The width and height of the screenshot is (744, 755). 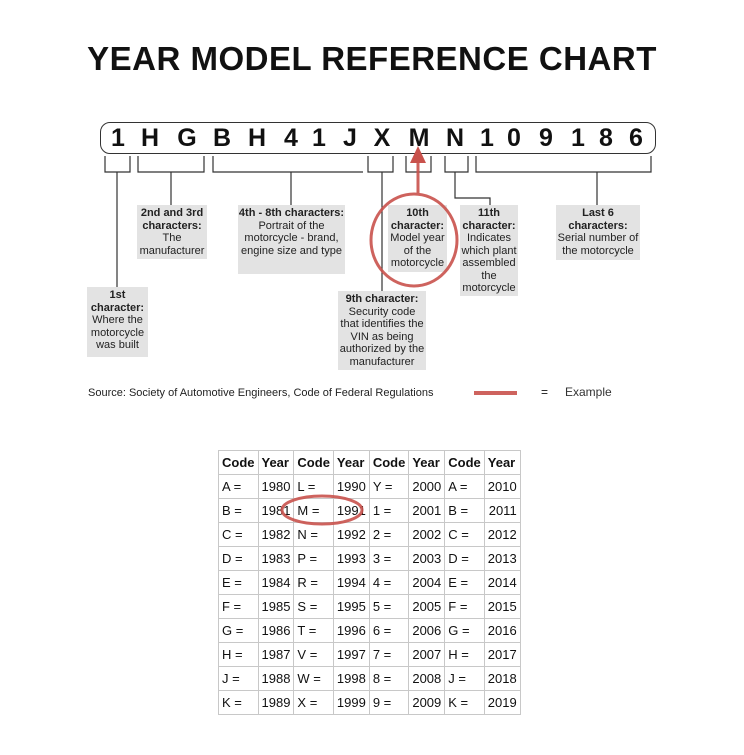 What do you see at coordinates (276, 558) in the screenshot?
I see `year-cell: 1983` at bounding box center [276, 558].